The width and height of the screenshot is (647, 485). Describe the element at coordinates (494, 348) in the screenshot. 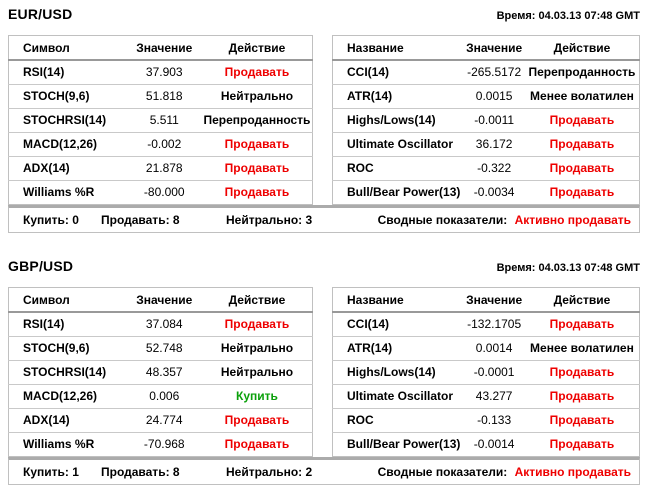

I see `indicator-value-cell: 0.0014` at that location.